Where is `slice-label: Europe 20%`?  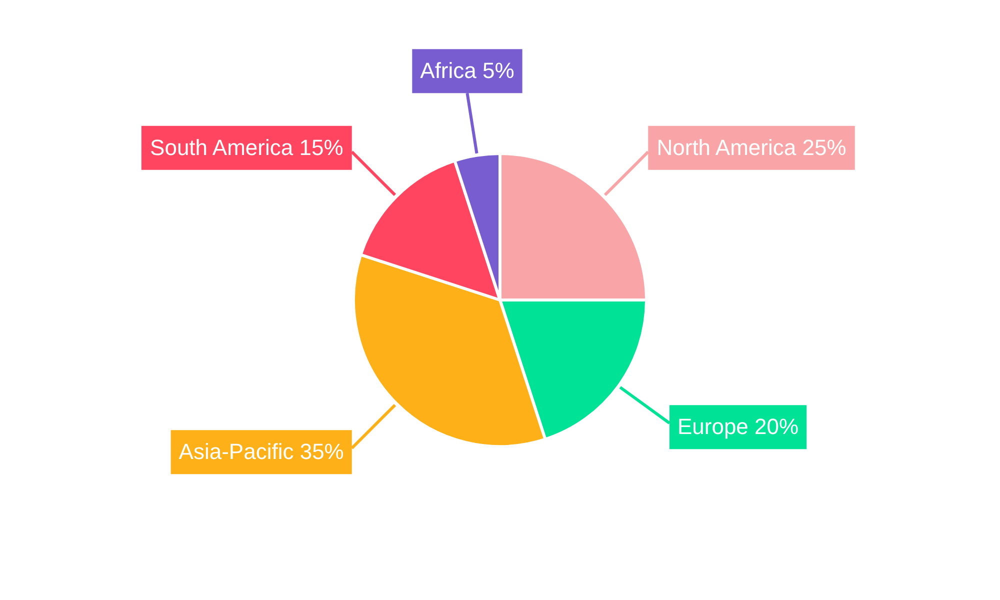 slice-label: Europe 20% is located at coordinates (738, 427).